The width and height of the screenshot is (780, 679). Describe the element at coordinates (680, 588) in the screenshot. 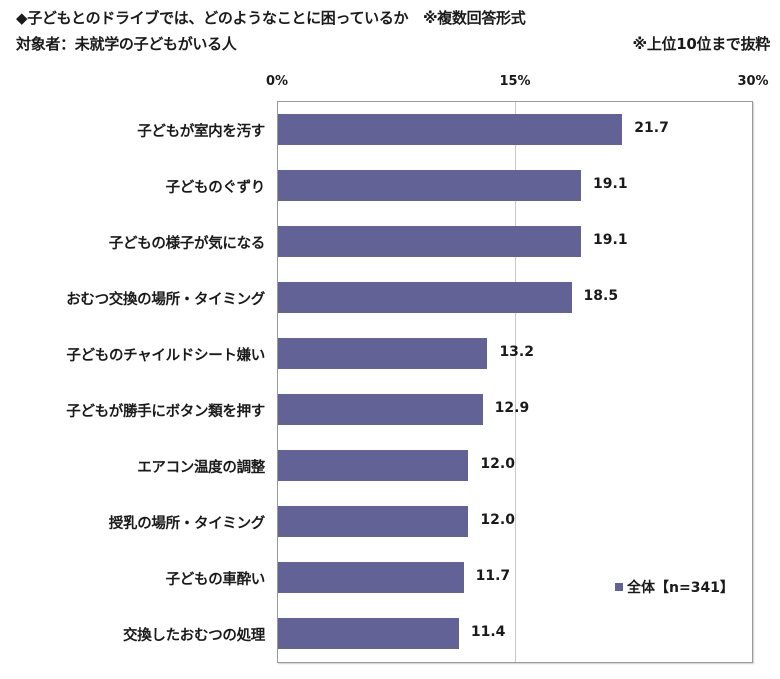

I see `legend-label: 全体【n=341】` at that location.